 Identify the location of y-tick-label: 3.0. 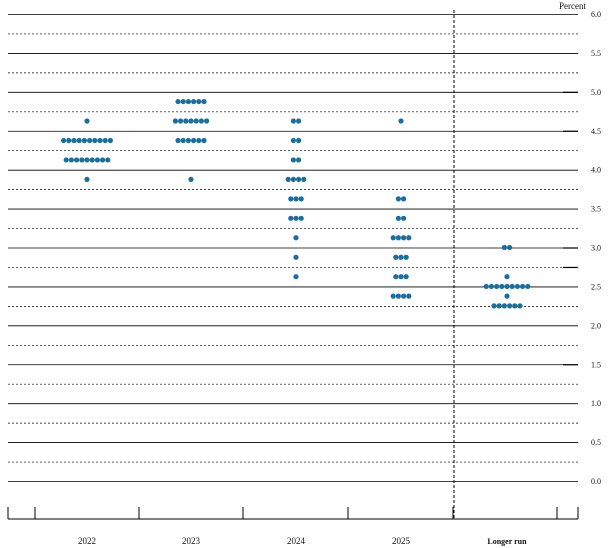
(596, 248).